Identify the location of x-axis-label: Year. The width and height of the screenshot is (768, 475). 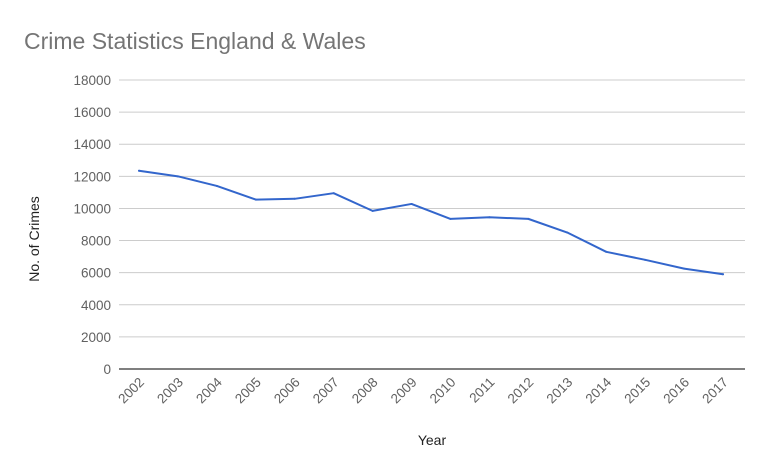
(432, 440).